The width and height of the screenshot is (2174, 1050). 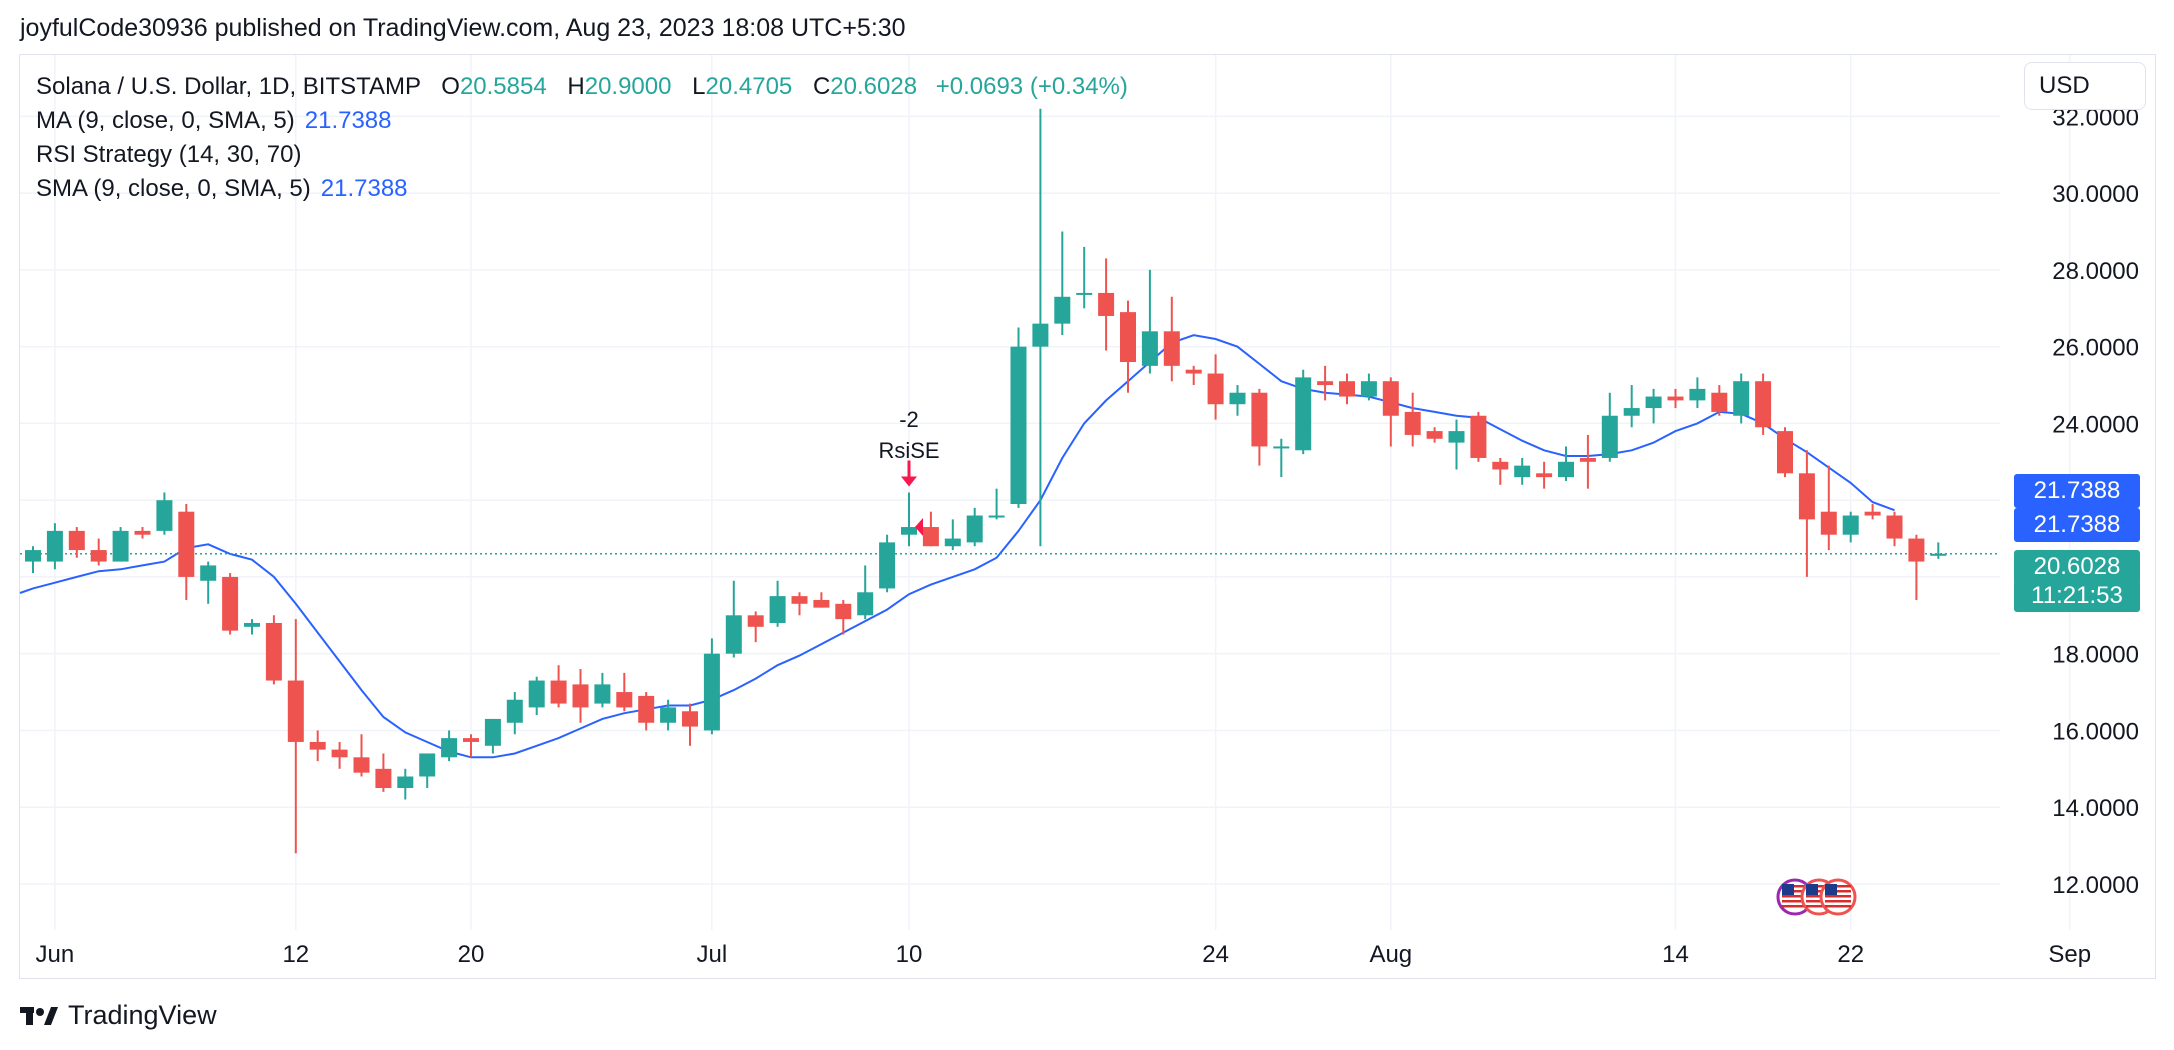 What do you see at coordinates (1031, 86) in the screenshot?
I see `change-value: +0.0693 (+0.34%)` at bounding box center [1031, 86].